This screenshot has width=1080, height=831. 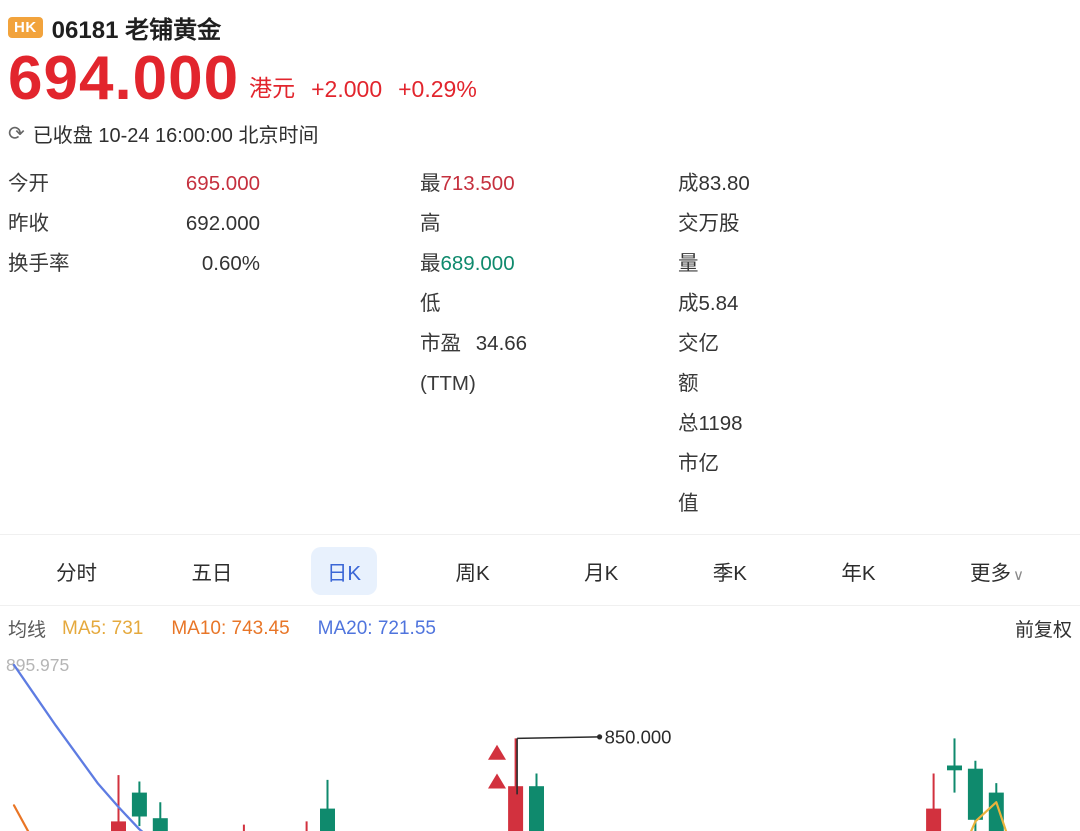 I want to click on currency-label: 港元, so click(x=272, y=88).